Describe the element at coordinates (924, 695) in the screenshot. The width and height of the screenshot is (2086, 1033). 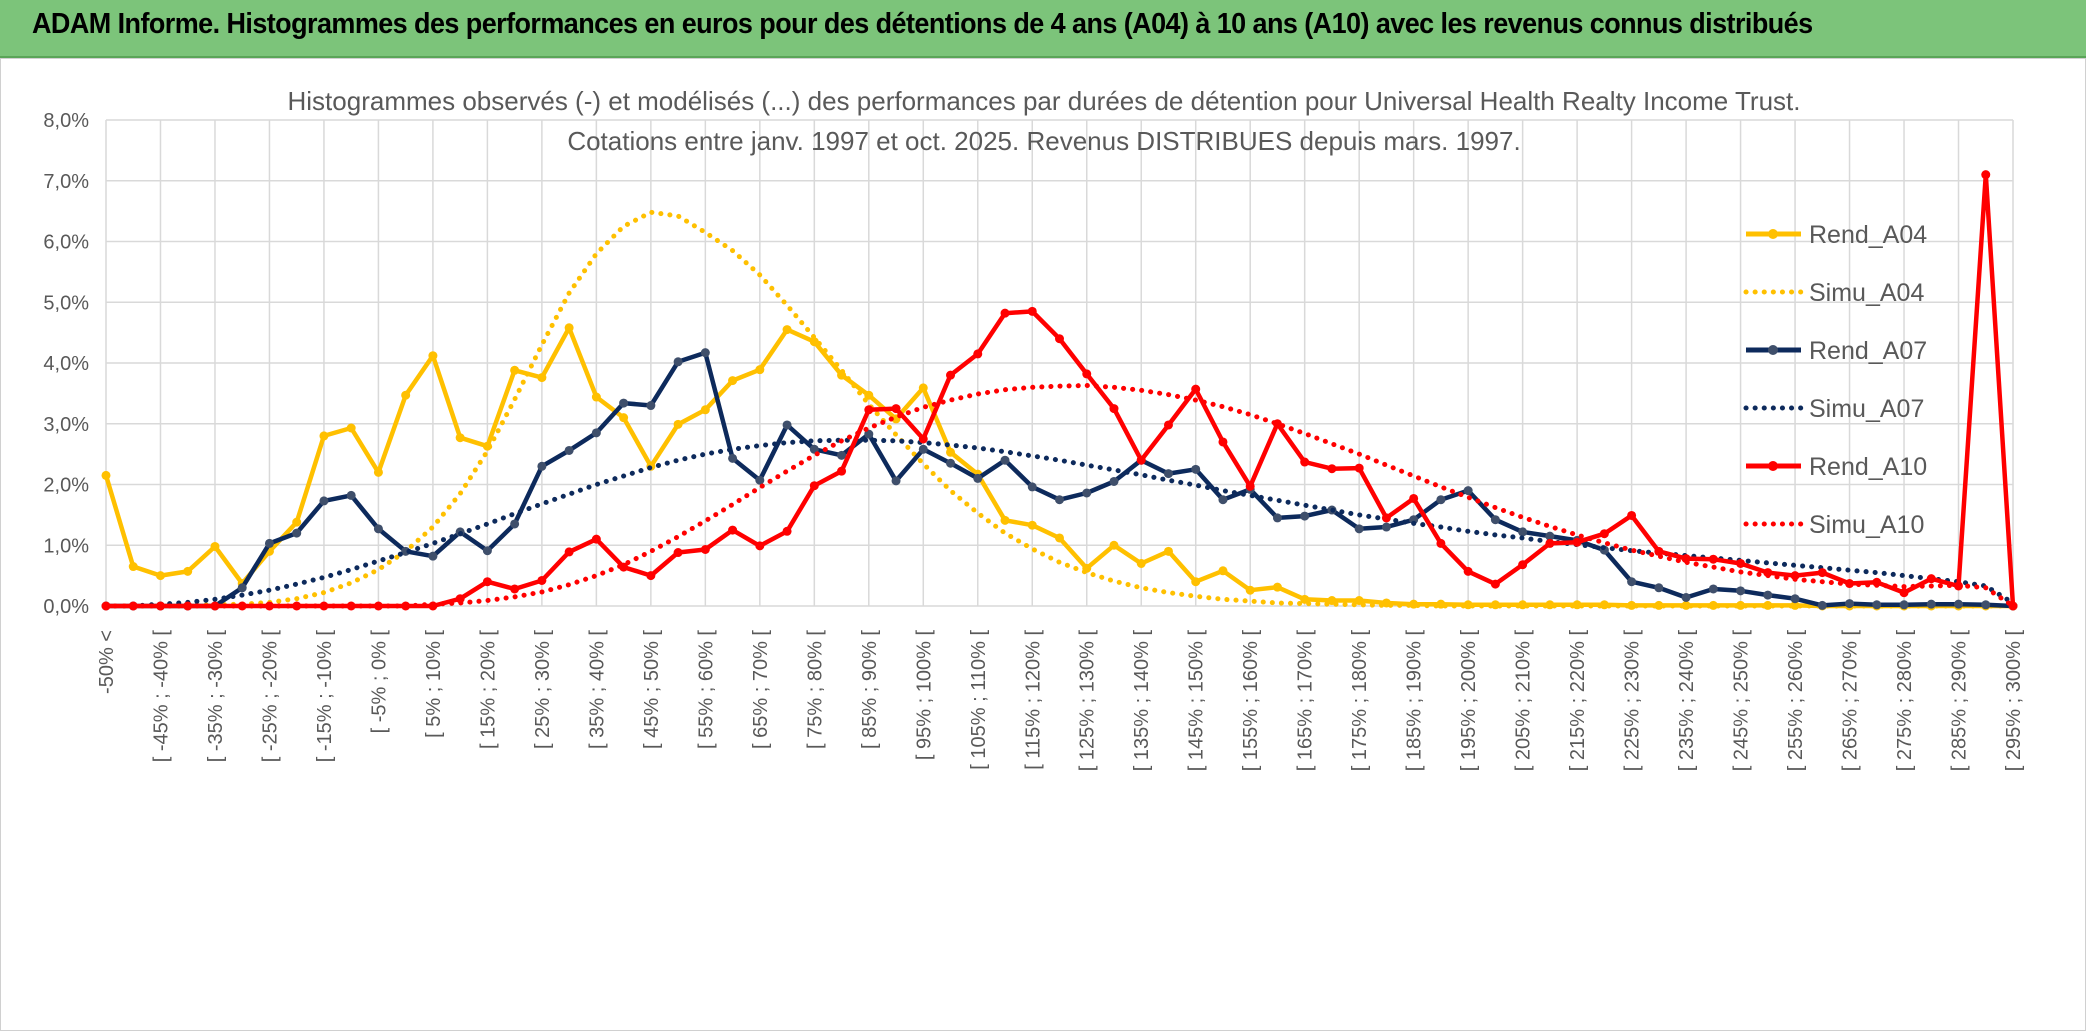
I see `x-tick-label: [ 95% ; 100% [` at that location.